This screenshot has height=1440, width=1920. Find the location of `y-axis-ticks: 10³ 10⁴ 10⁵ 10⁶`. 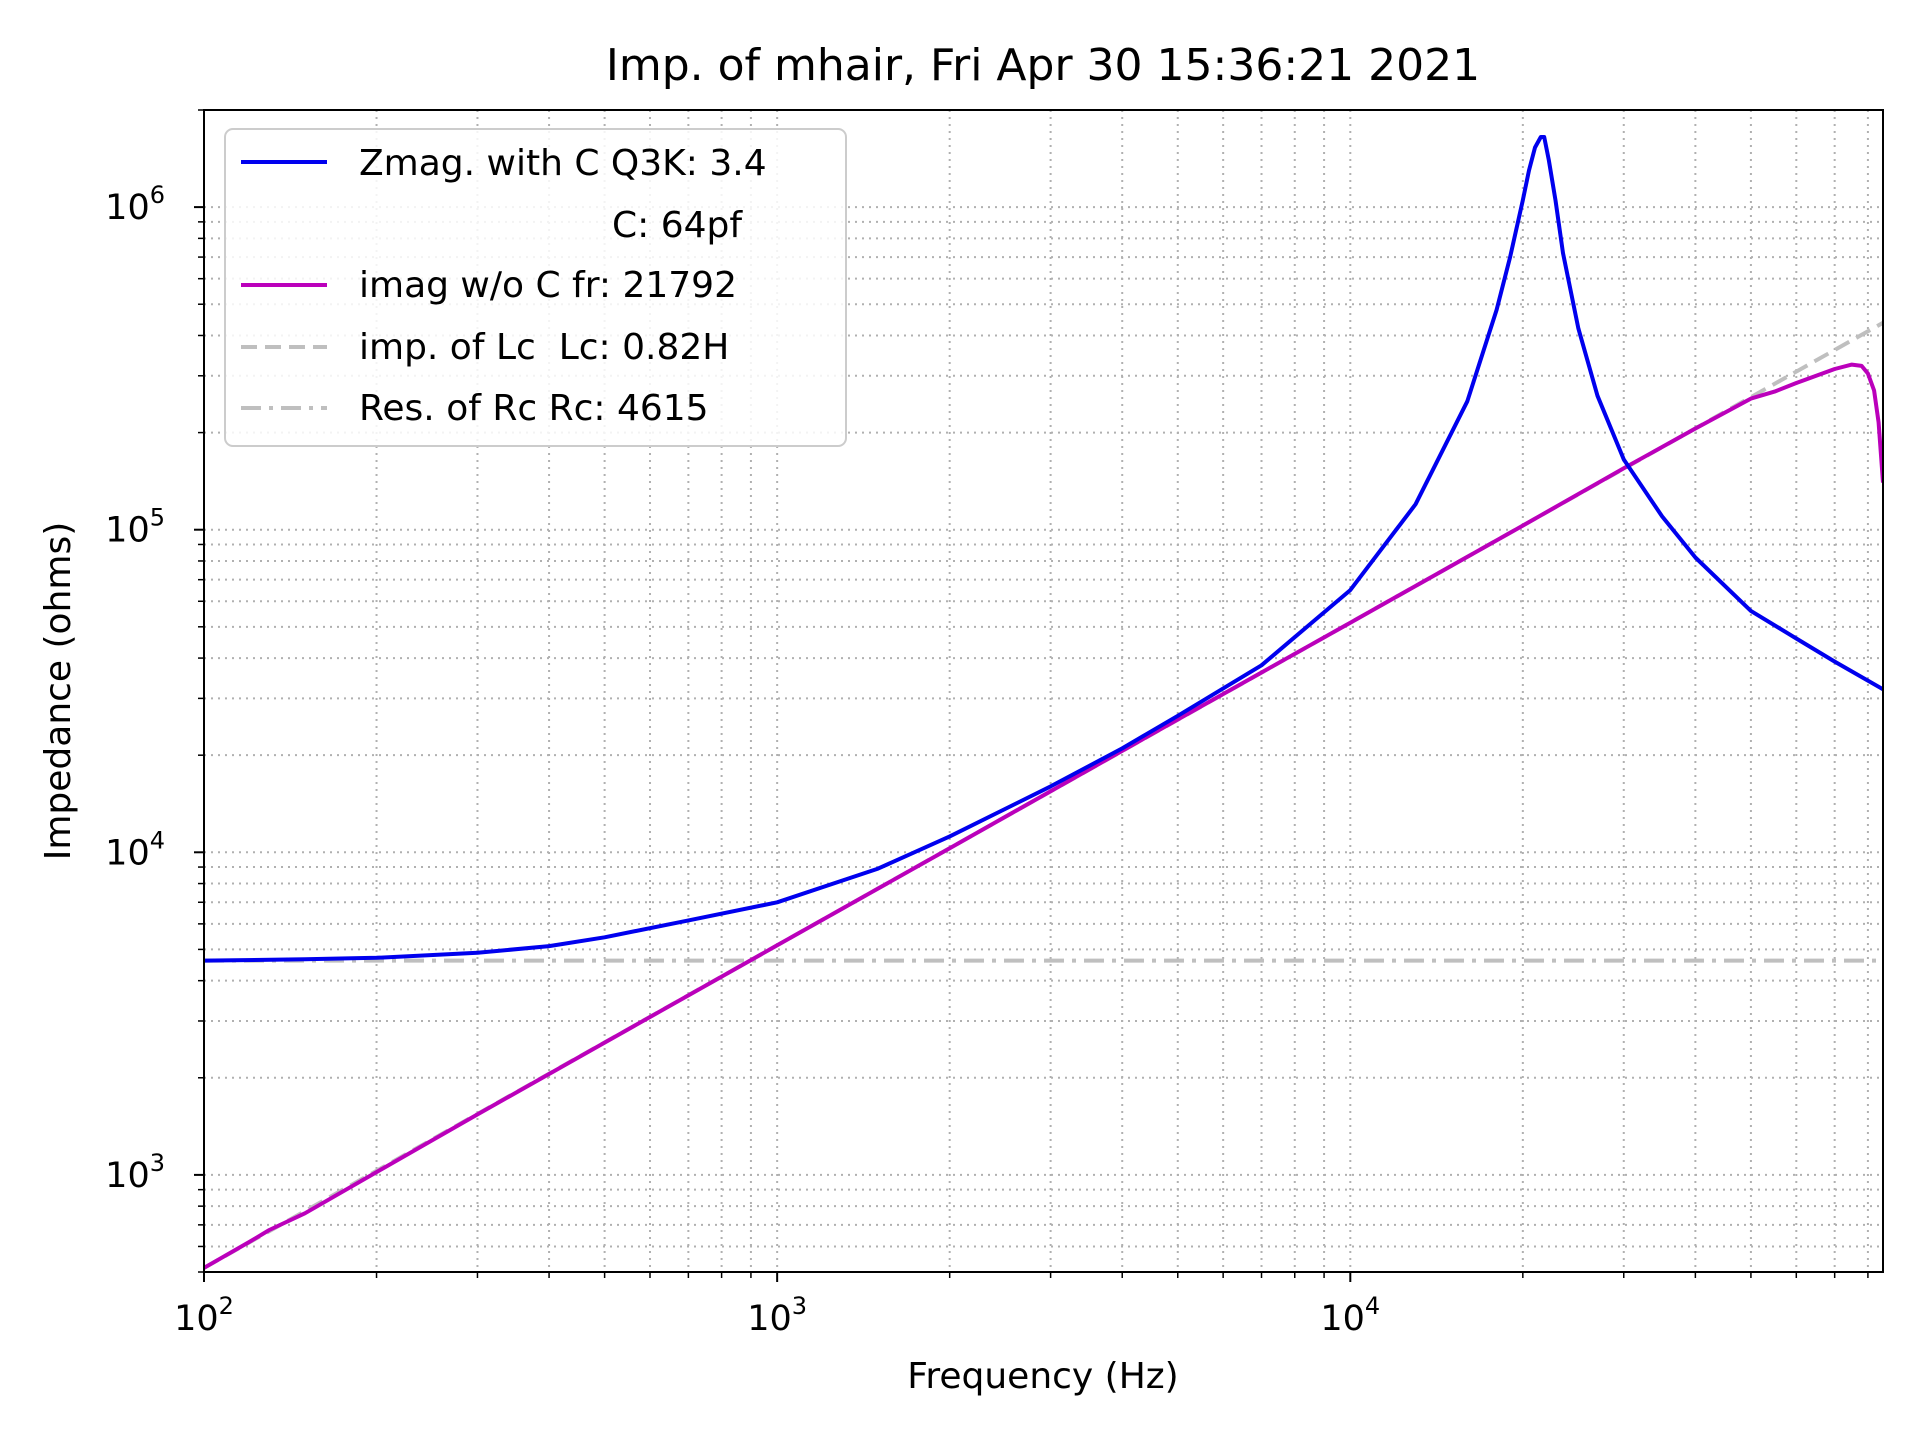

y-axis-ticks: 10³ 10⁴ 10⁵ 10⁶ is located at coordinates (154, 691).